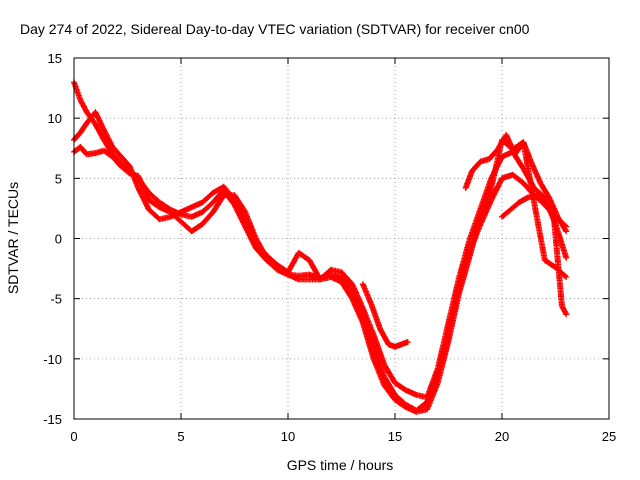 Image resolution: width=640 pixels, height=480 pixels. Describe the element at coordinates (52, 419) in the screenshot. I see `y-tick-label: -15` at that location.